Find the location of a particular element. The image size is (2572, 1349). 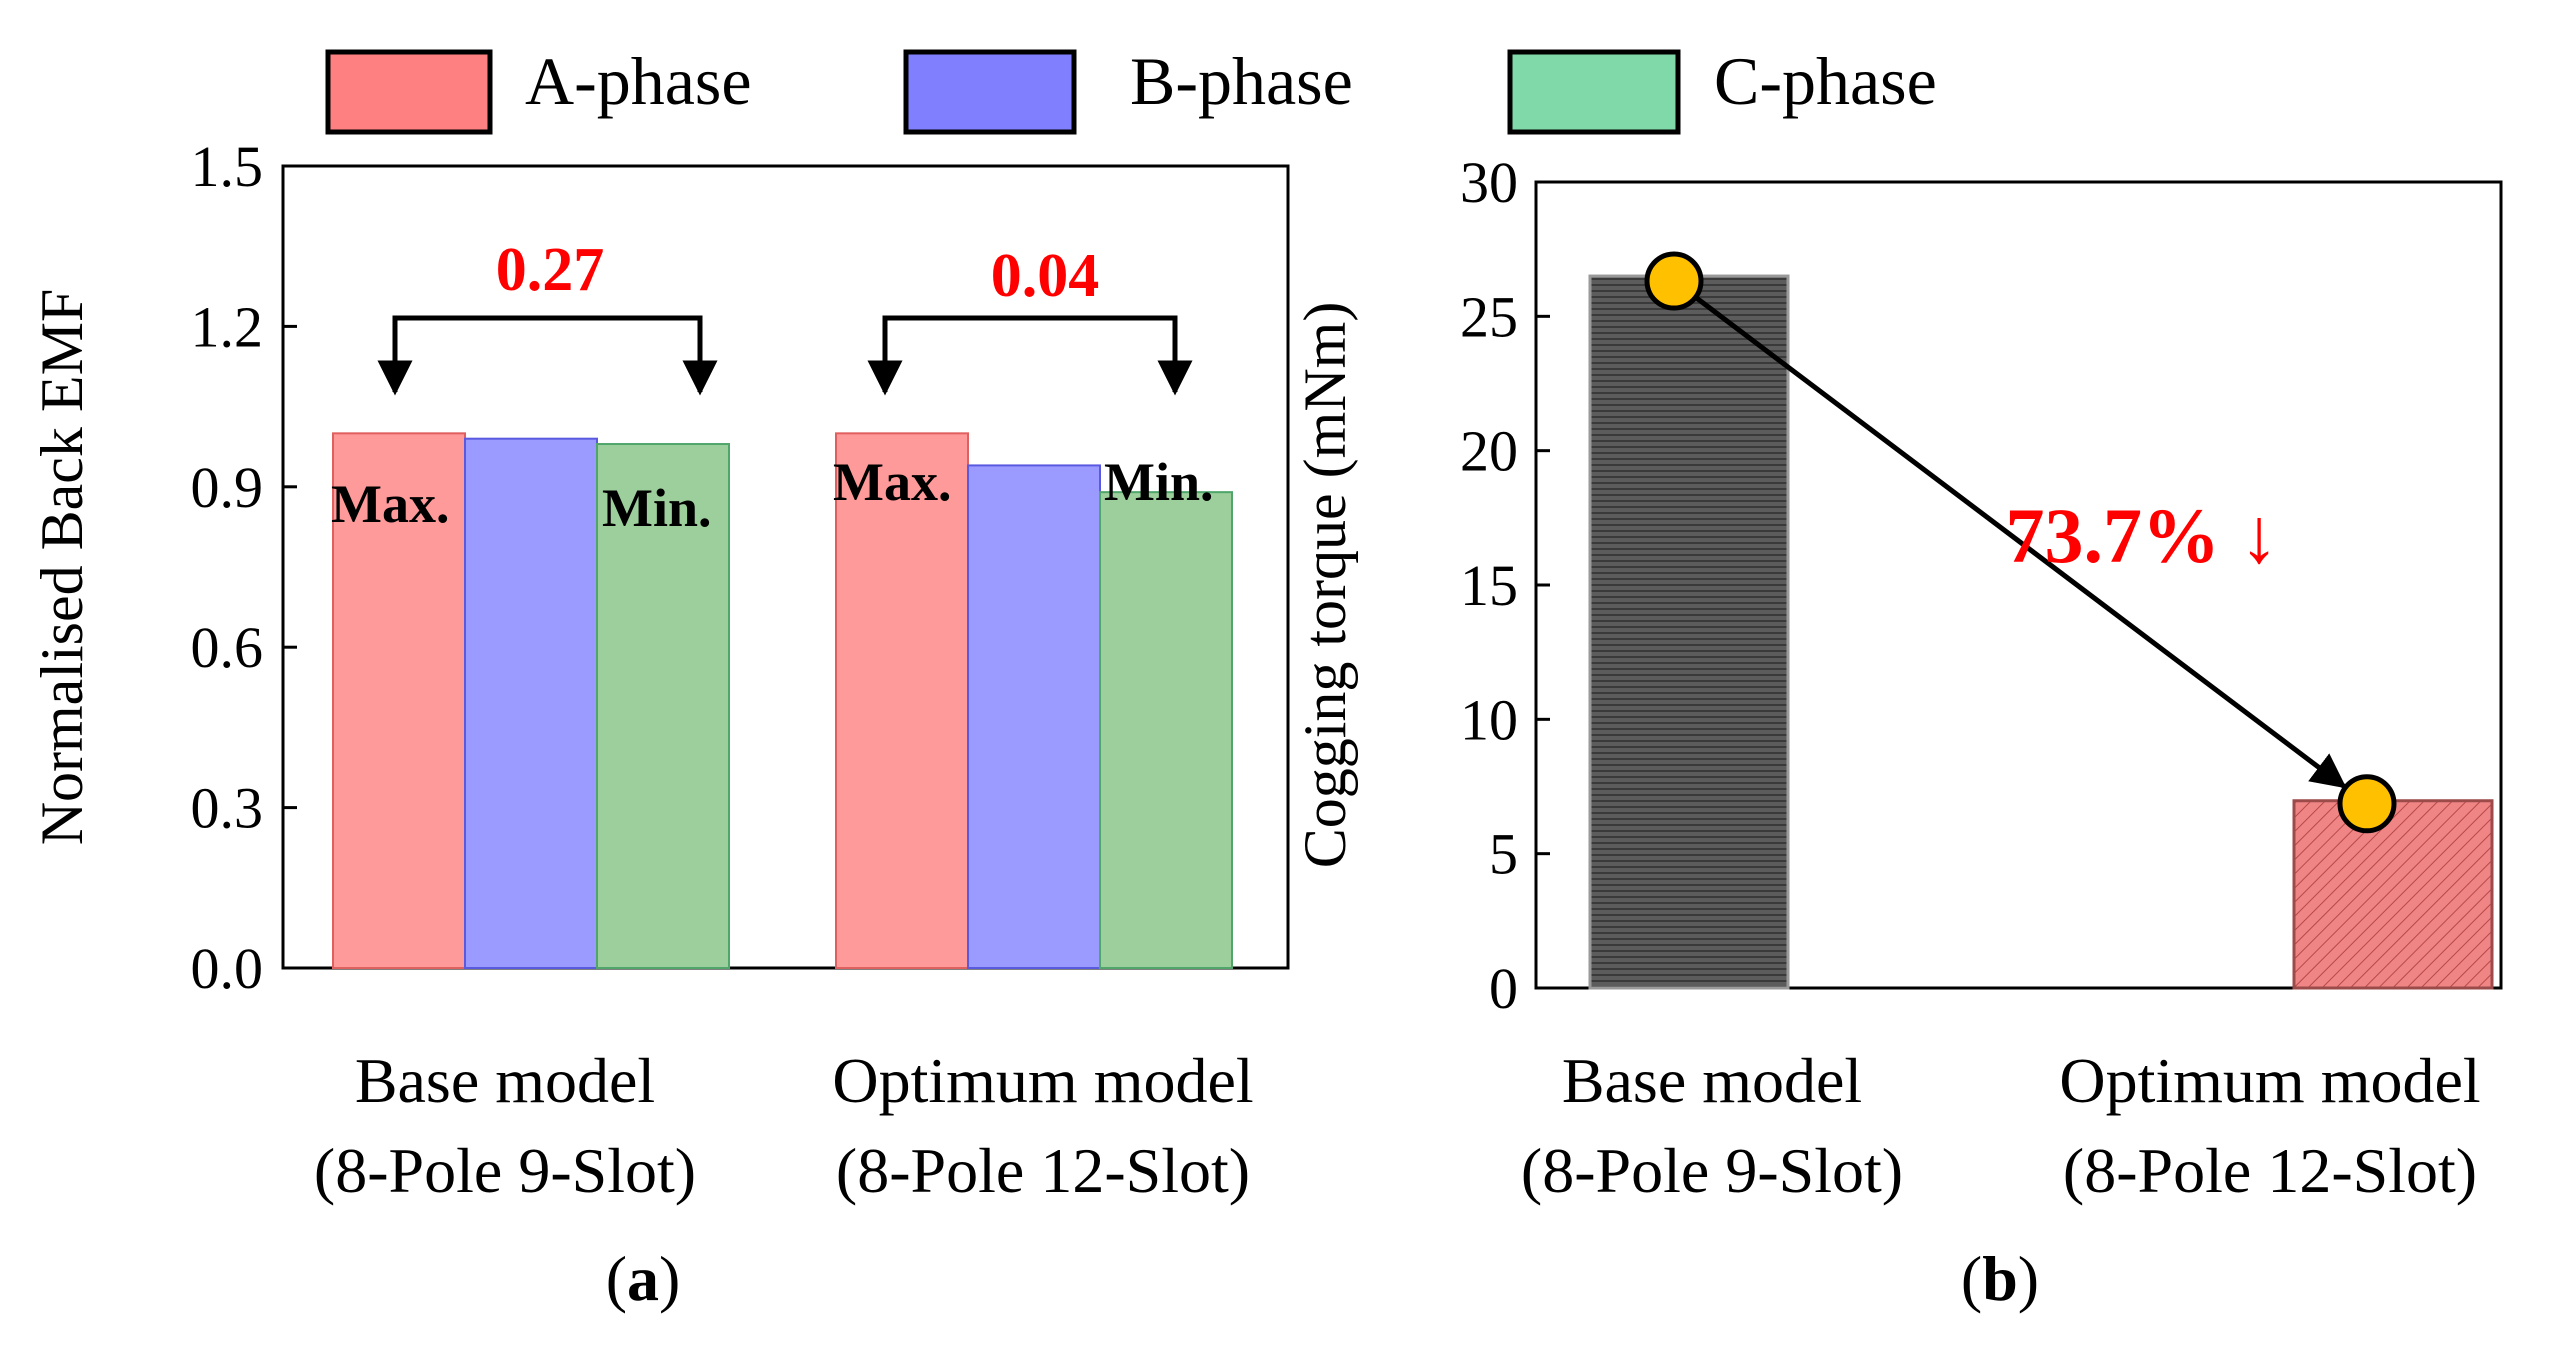

panel-label-a: (a) is located at coordinates (643, 1278).